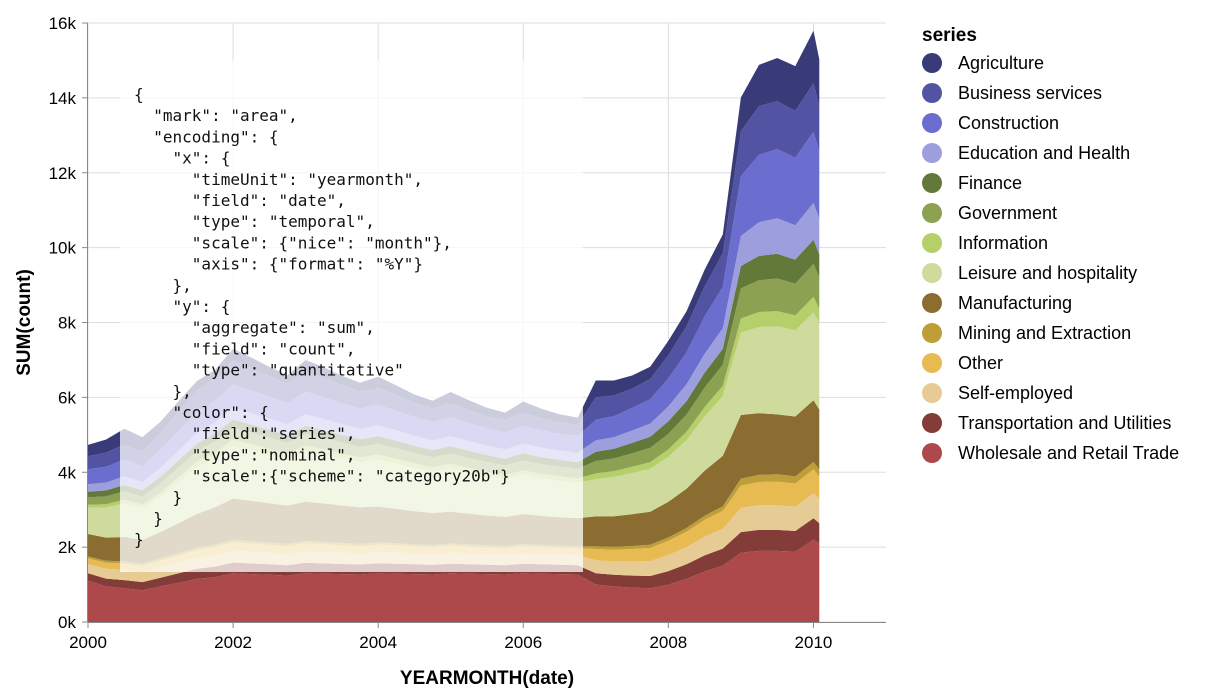 This screenshot has height=696, width=1216. Describe the element at coordinates (254, 221) in the screenshot. I see `spec-line: "type": "temporal",` at that location.